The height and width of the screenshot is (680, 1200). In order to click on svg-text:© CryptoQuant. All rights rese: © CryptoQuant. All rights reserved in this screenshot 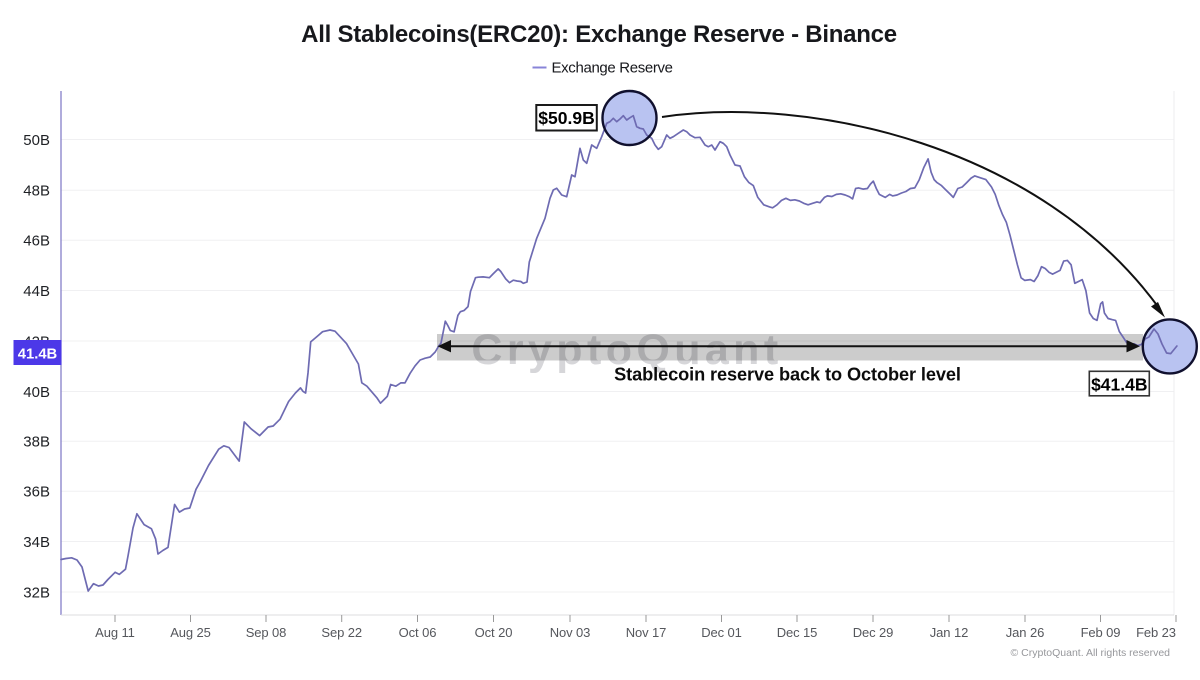, I will do `click(1091, 653)`.